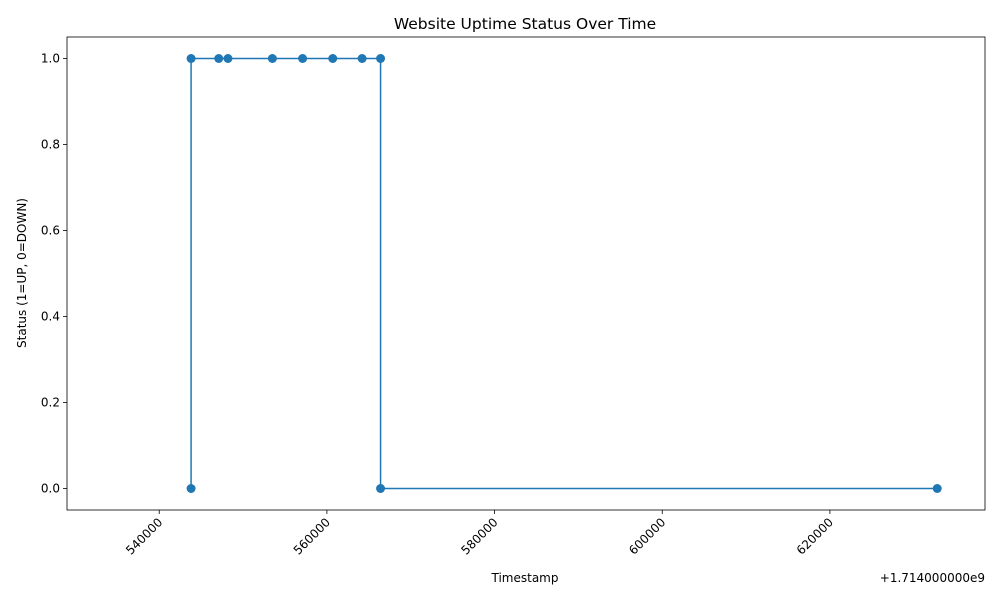  What do you see at coordinates (525, 24) in the screenshot?
I see `chart-title: Website Uptime Status Over Time` at bounding box center [525, 24].